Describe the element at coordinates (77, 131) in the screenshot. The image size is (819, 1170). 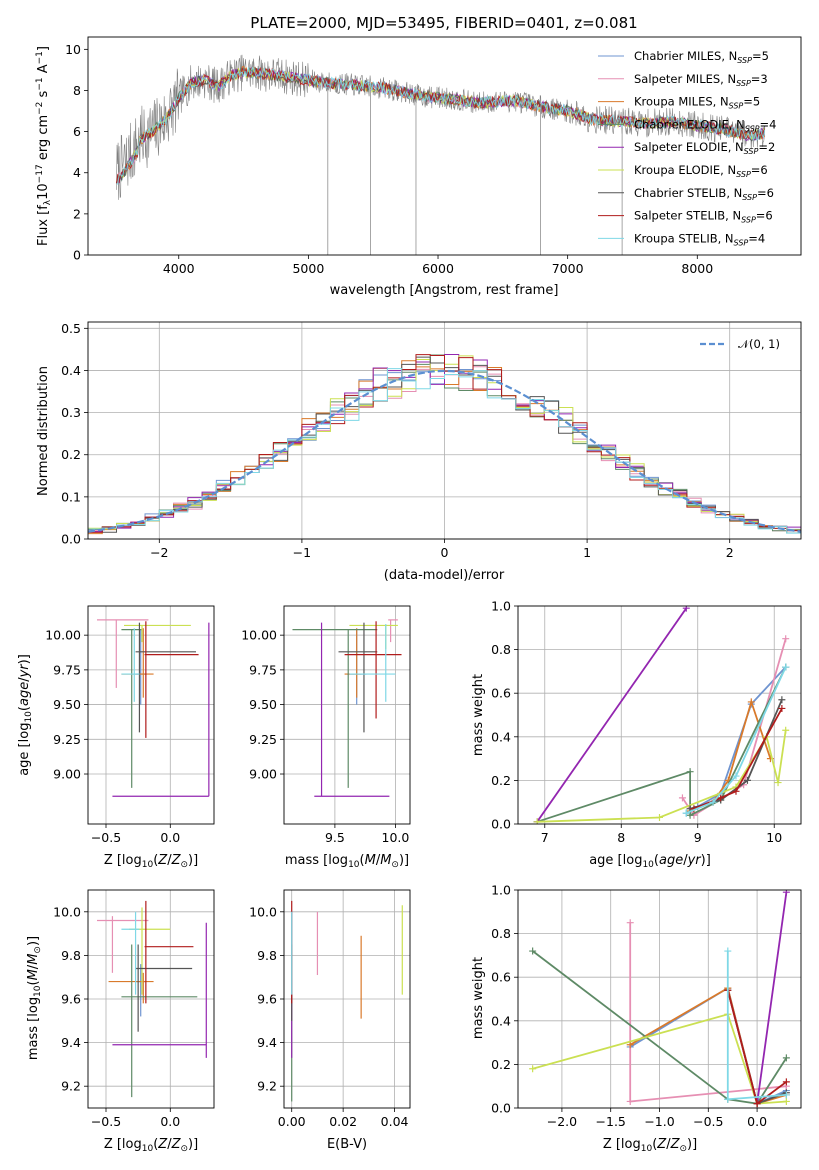
I see `y-tick-label: 6` at that location.